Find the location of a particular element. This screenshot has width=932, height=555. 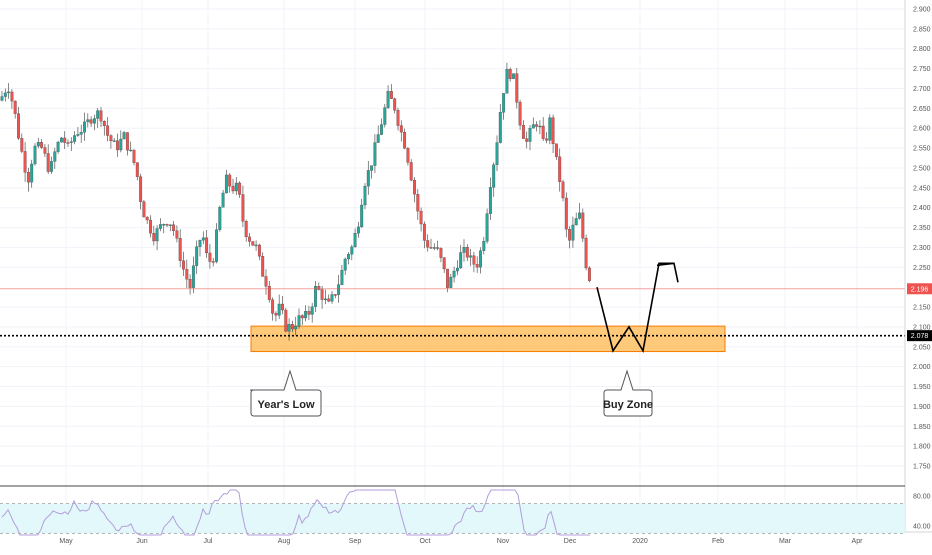

time-tick-label: May is located at coordinates (66, 541).